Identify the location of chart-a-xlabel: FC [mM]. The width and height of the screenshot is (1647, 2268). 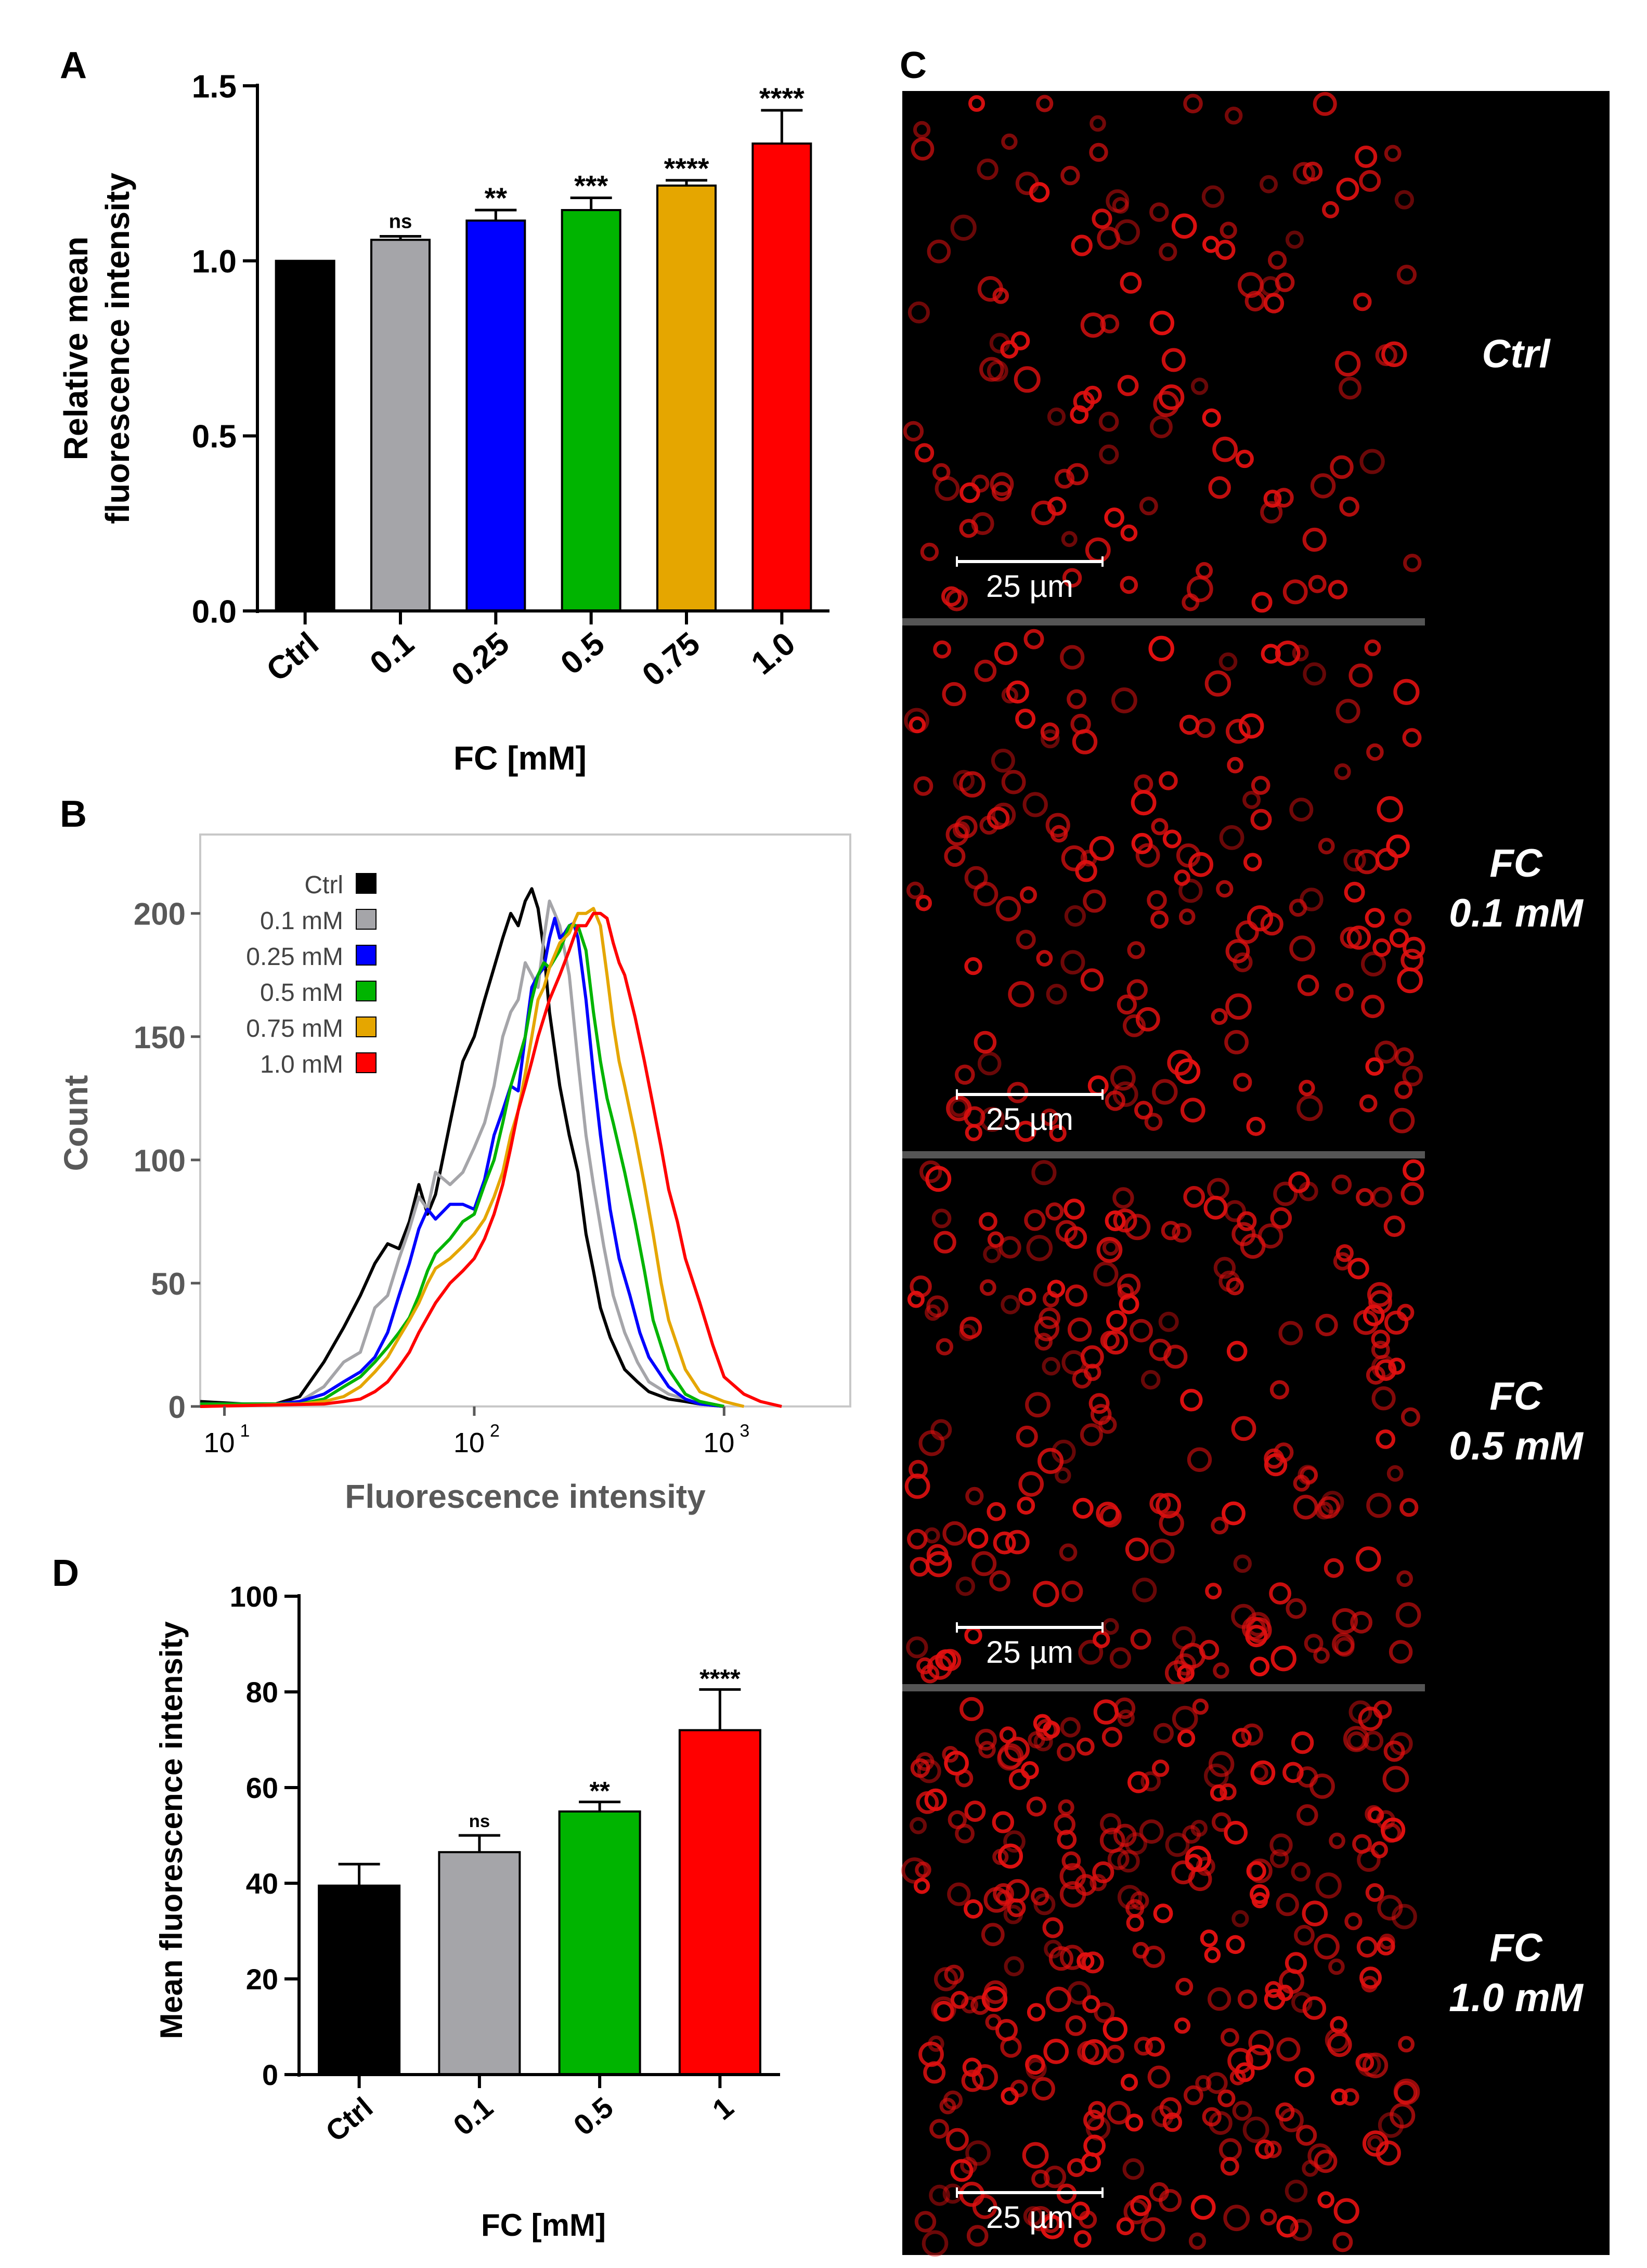
(520, 758).